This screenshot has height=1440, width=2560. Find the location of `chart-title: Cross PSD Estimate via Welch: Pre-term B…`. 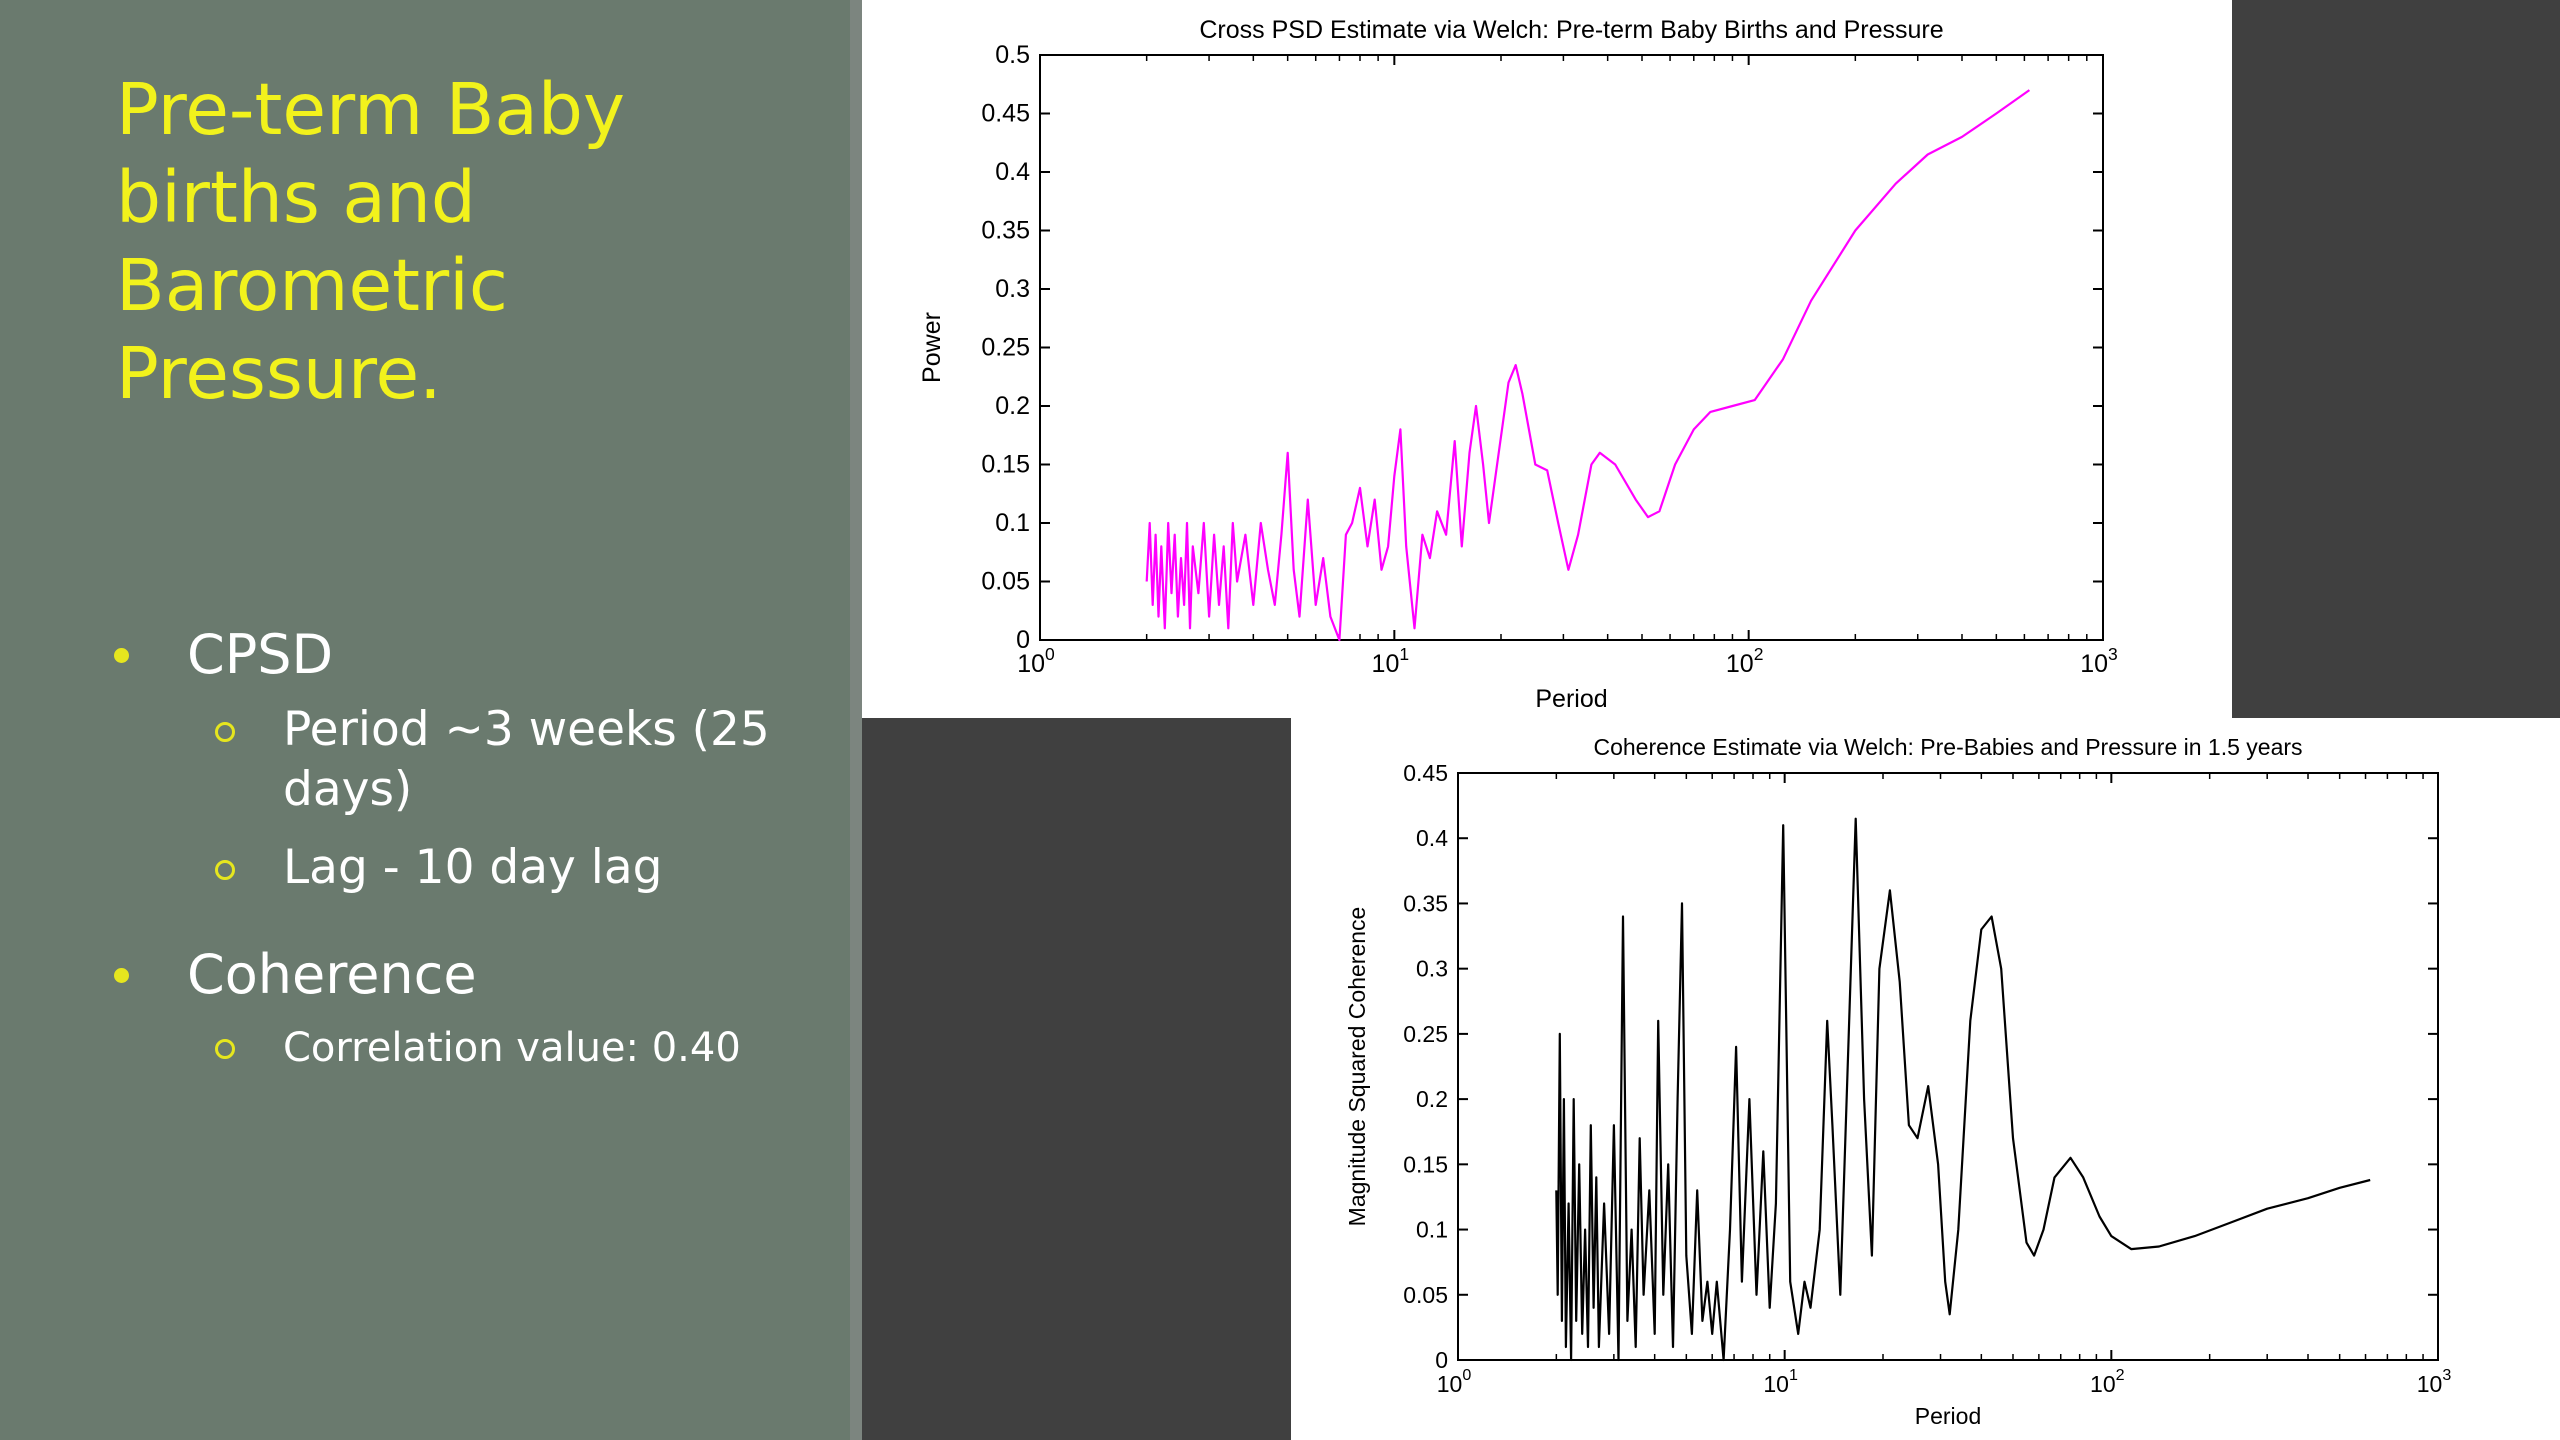

chart-title: Cross PSD Estimate via Welch: Pre-term B… is located at coordinates (1571, 30).